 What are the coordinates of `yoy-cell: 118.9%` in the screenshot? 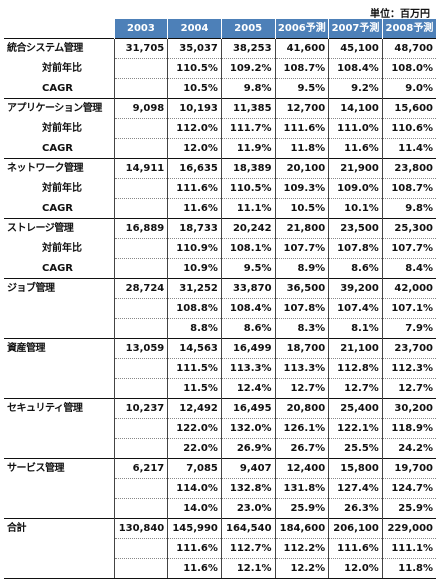 It's located at (408, 428).